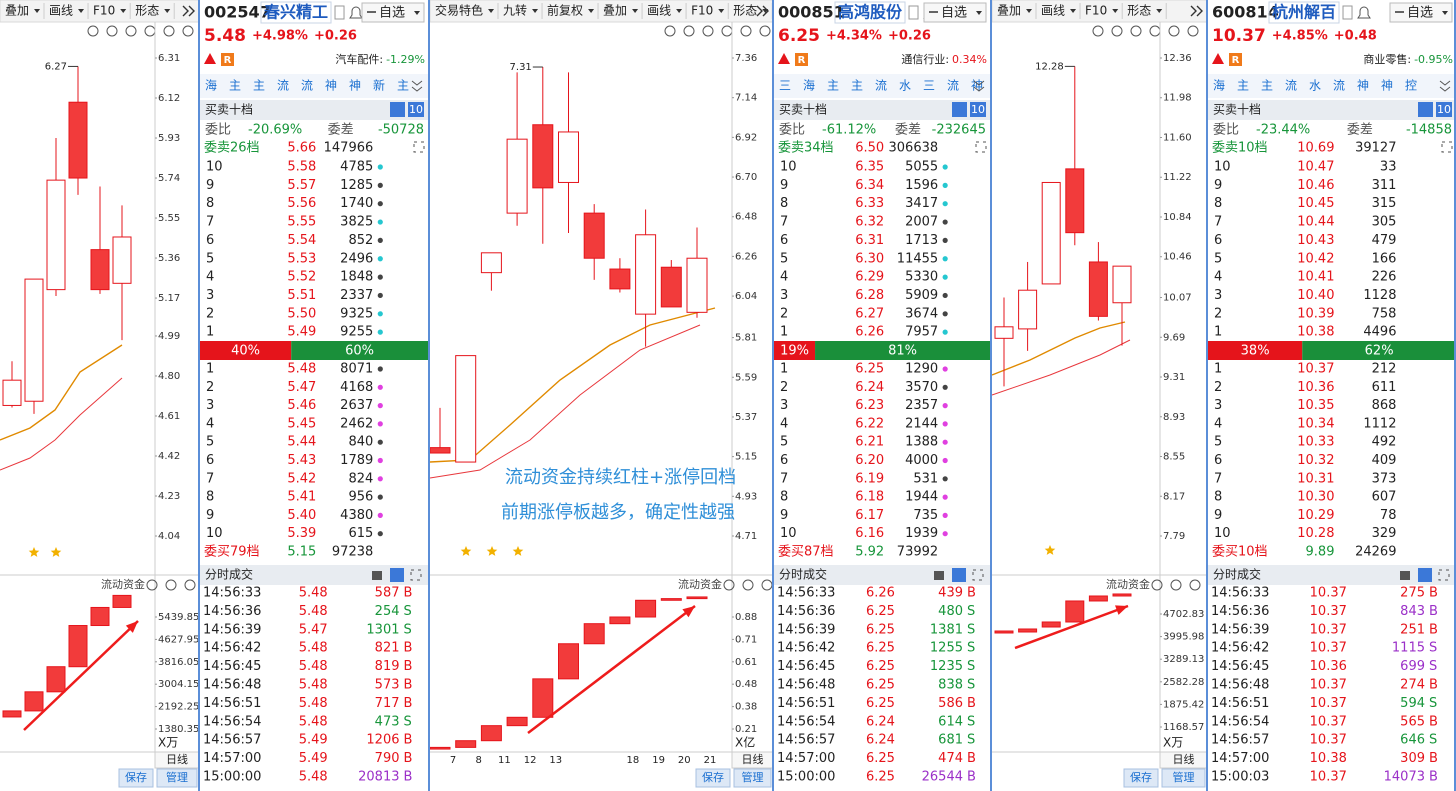 The image size is (1456, 791). I want to click on toolbar-item: 交易特色, so click(459, 10).